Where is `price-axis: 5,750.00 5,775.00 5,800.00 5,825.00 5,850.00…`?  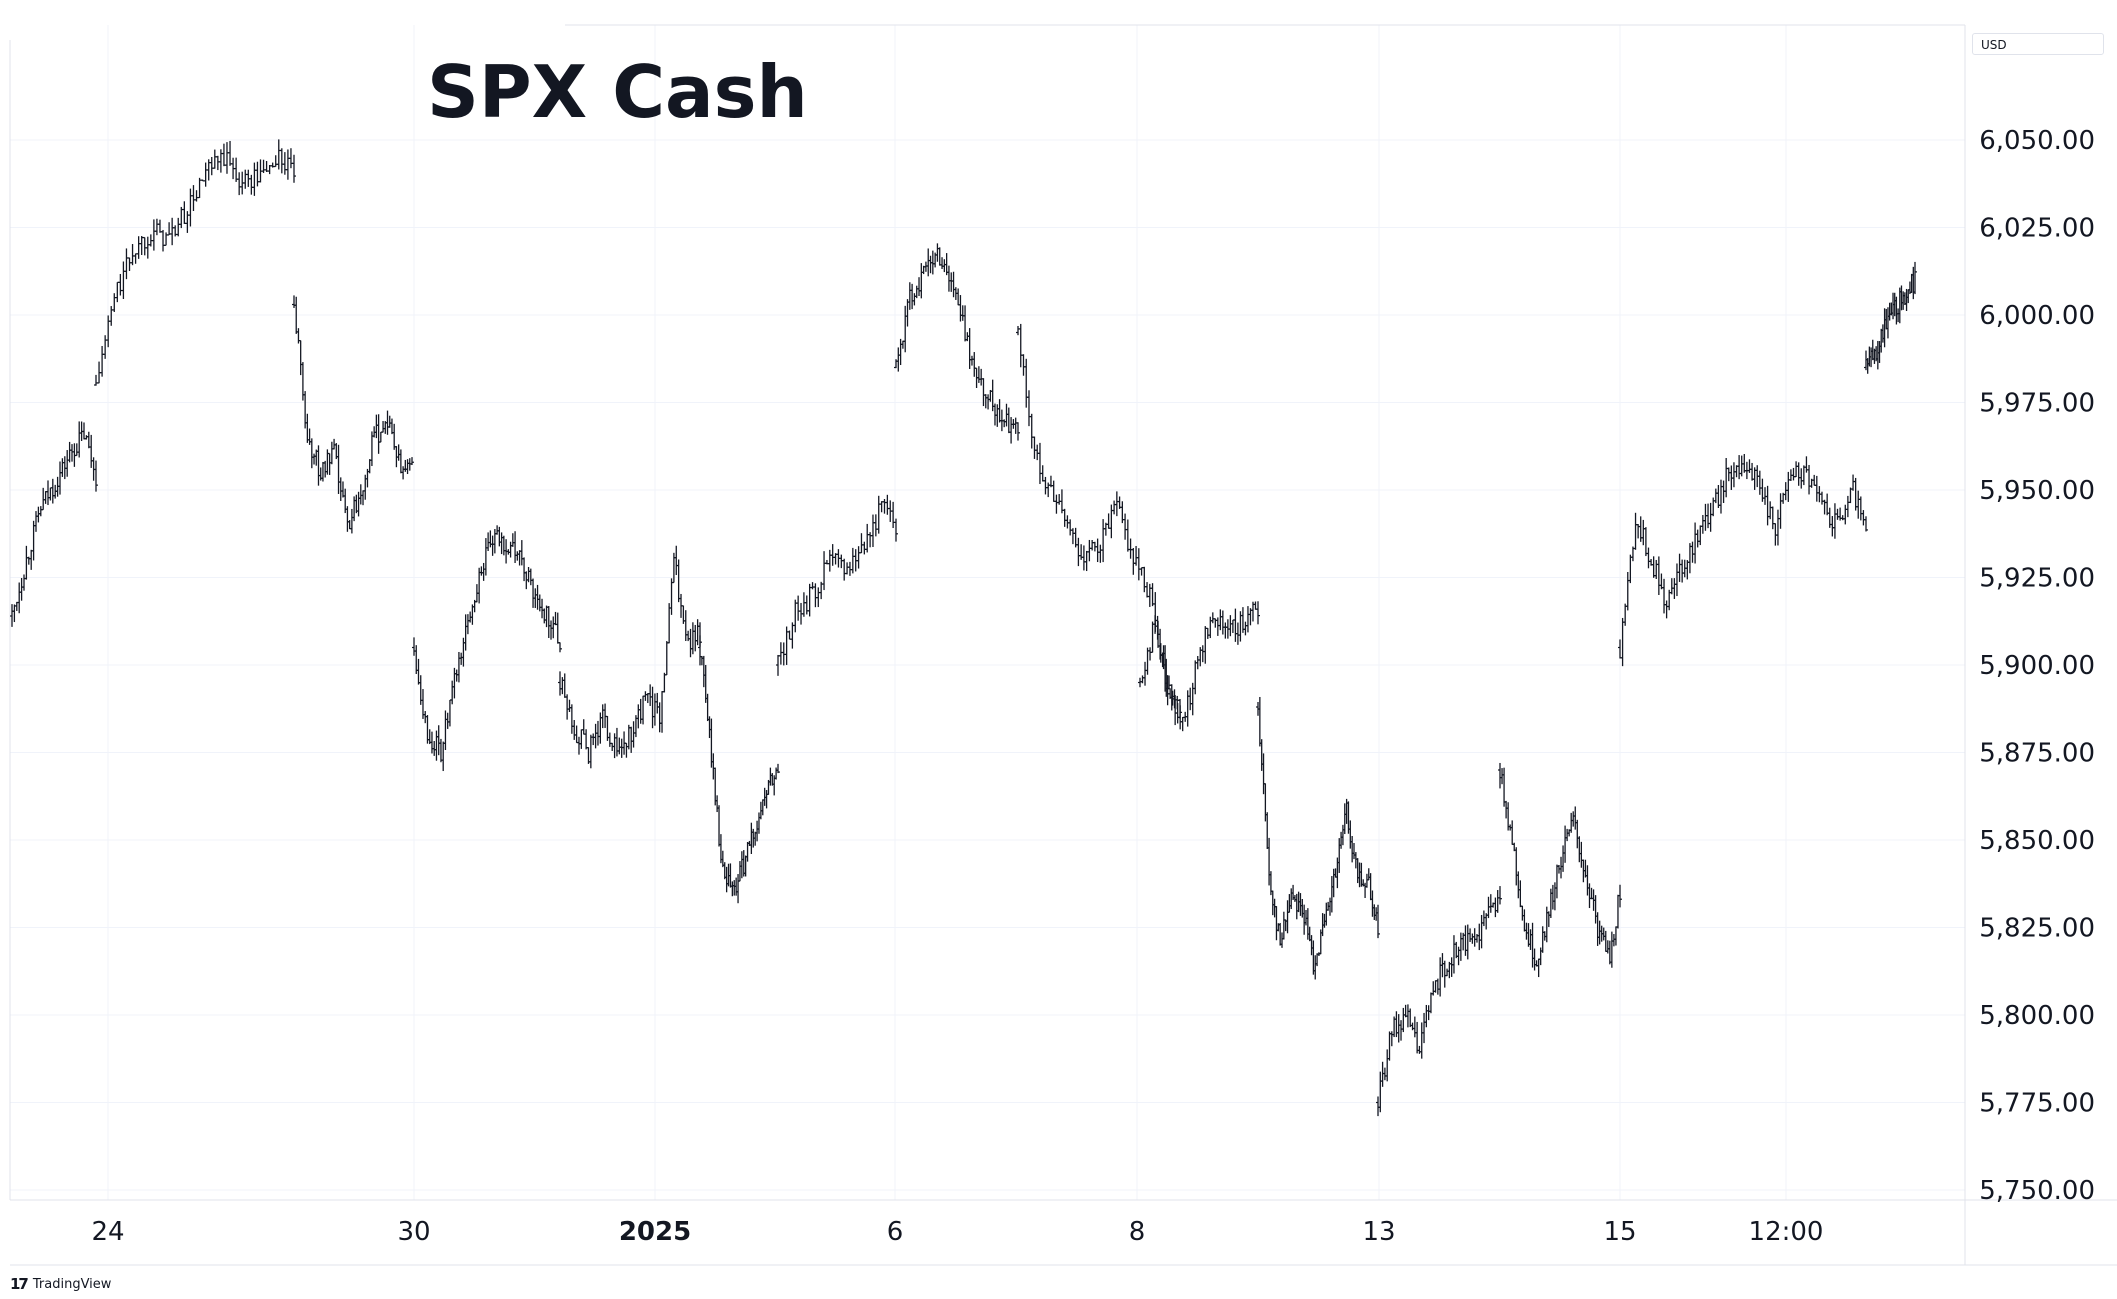 price-axis: 5,750.00 5,775.00 5,800.00 5,825.00 5,850.00… is located at coordinates (2037, 666).